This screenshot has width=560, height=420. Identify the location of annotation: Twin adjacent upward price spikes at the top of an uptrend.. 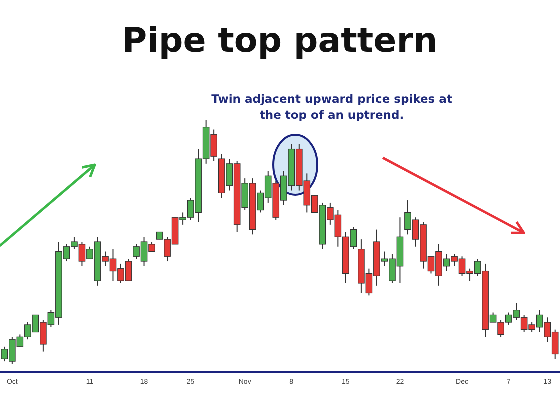
(332, 107).